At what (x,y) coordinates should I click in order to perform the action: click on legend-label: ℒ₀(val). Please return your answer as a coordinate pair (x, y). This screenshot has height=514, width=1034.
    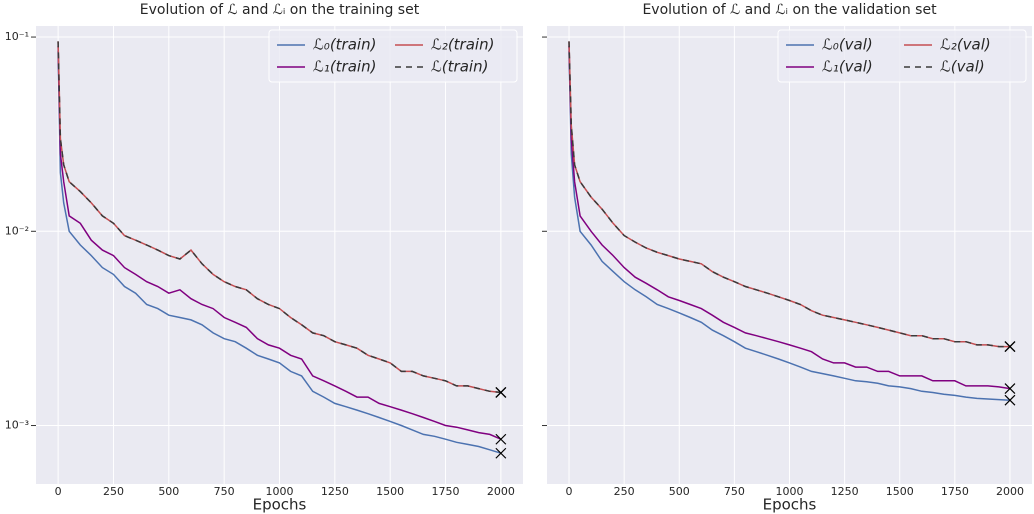
    Looking at the image, I should click on (847, 45).